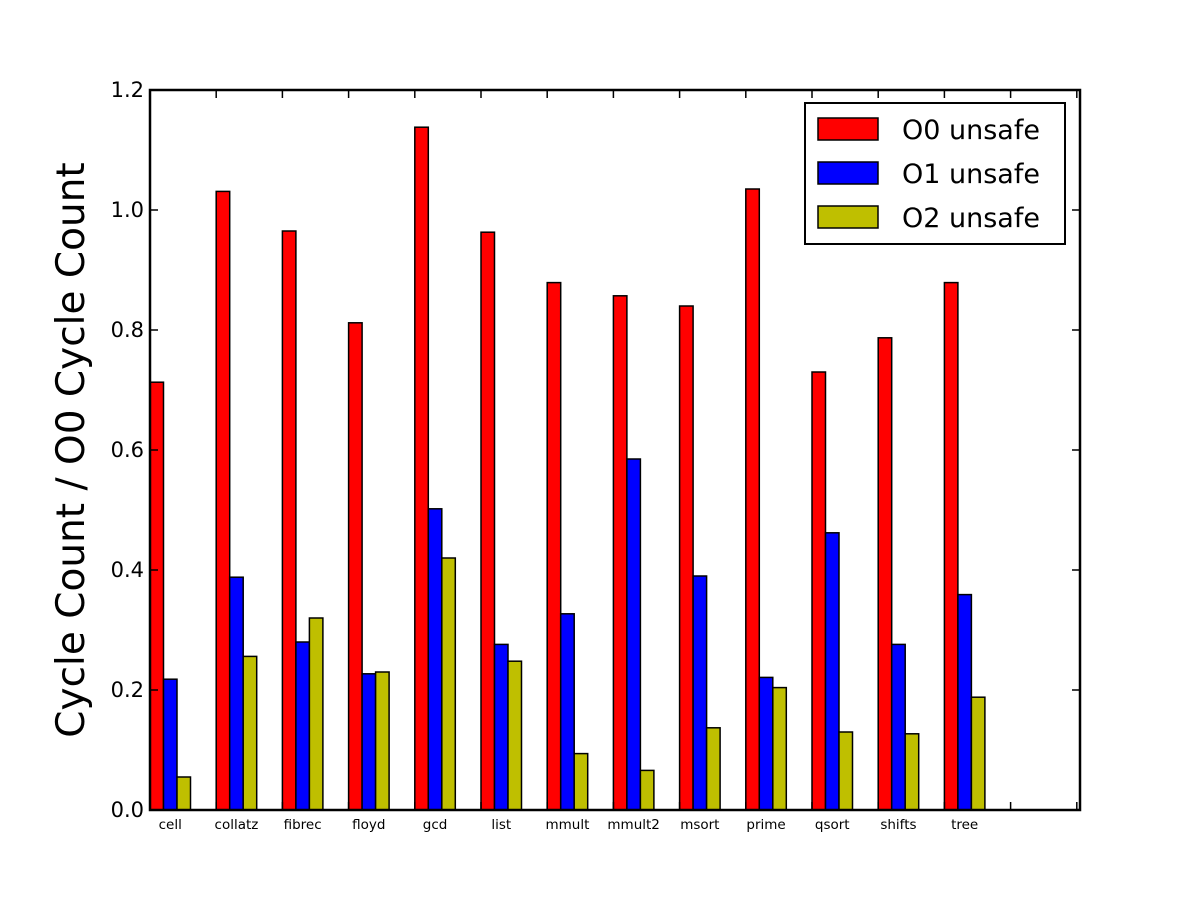 This screenshot has width=1200, height=900. Describe the element at coordinates (127, 90) in the screenshot. I see `y-tick-label: 1.2` at that location.